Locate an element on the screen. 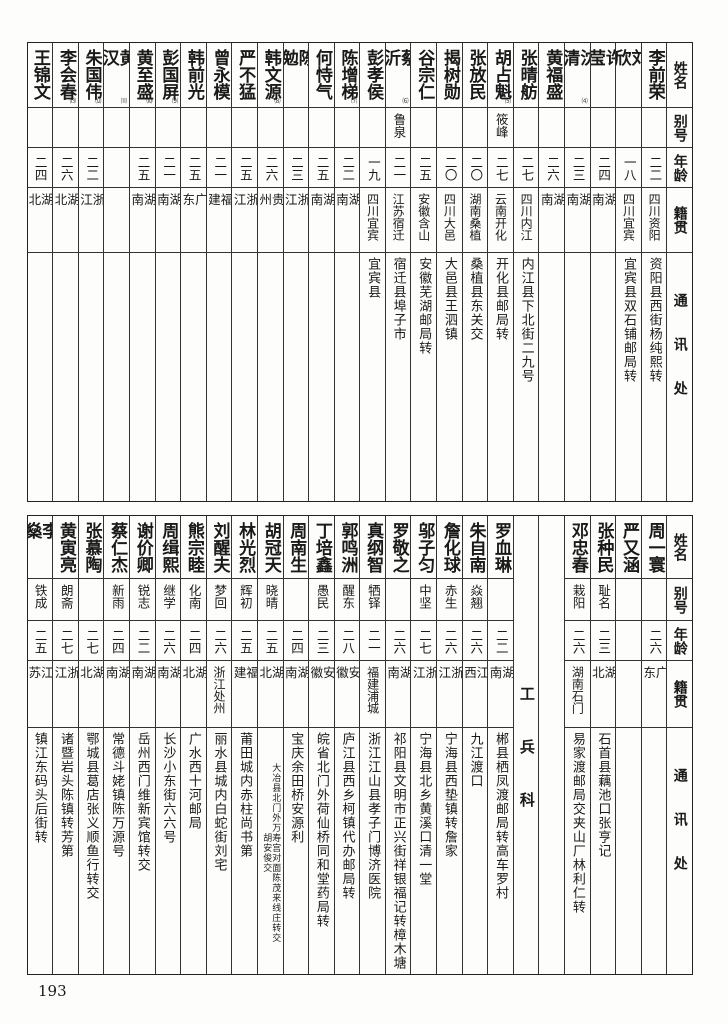  header-label: 别号 is located at coordinates (679, 599).